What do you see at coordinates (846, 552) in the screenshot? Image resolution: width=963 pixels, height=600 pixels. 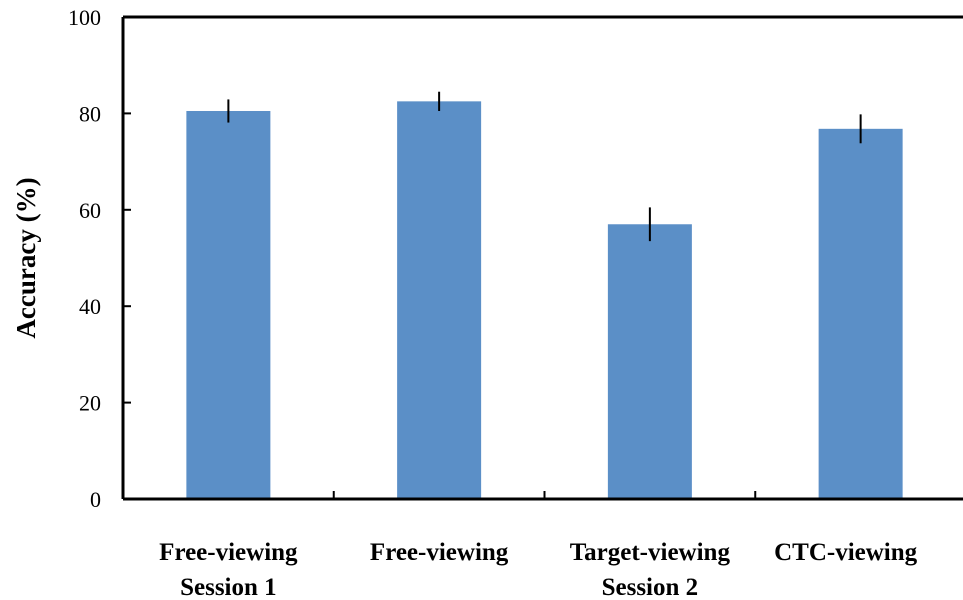 I see `category-label: CTC-viewing` at bounding box center [846, 552].